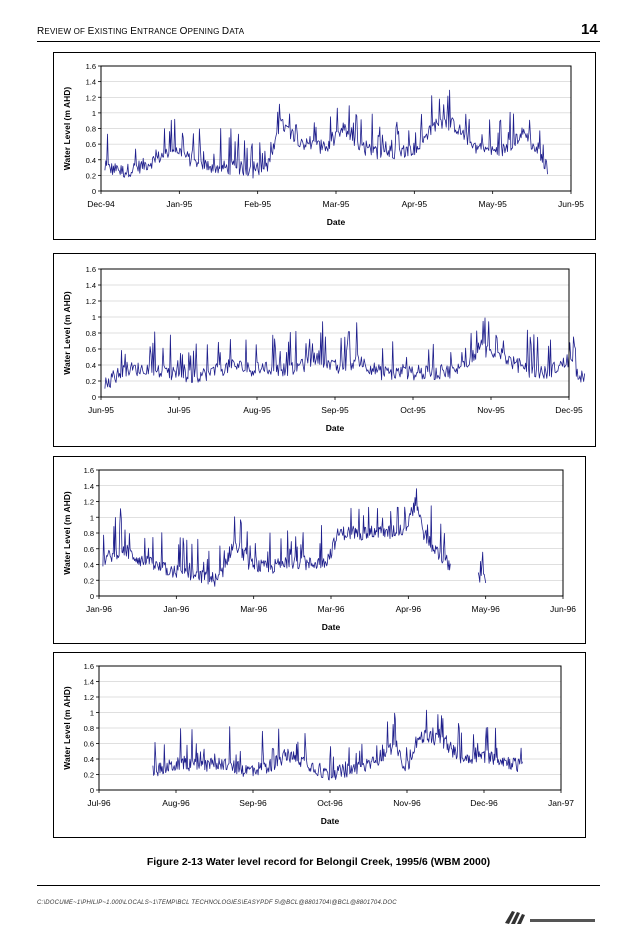  What do you see at coordinates (492, 204) in the screenshot?
I see `x-tick-label: May-95` at bounding box center [492, 204].